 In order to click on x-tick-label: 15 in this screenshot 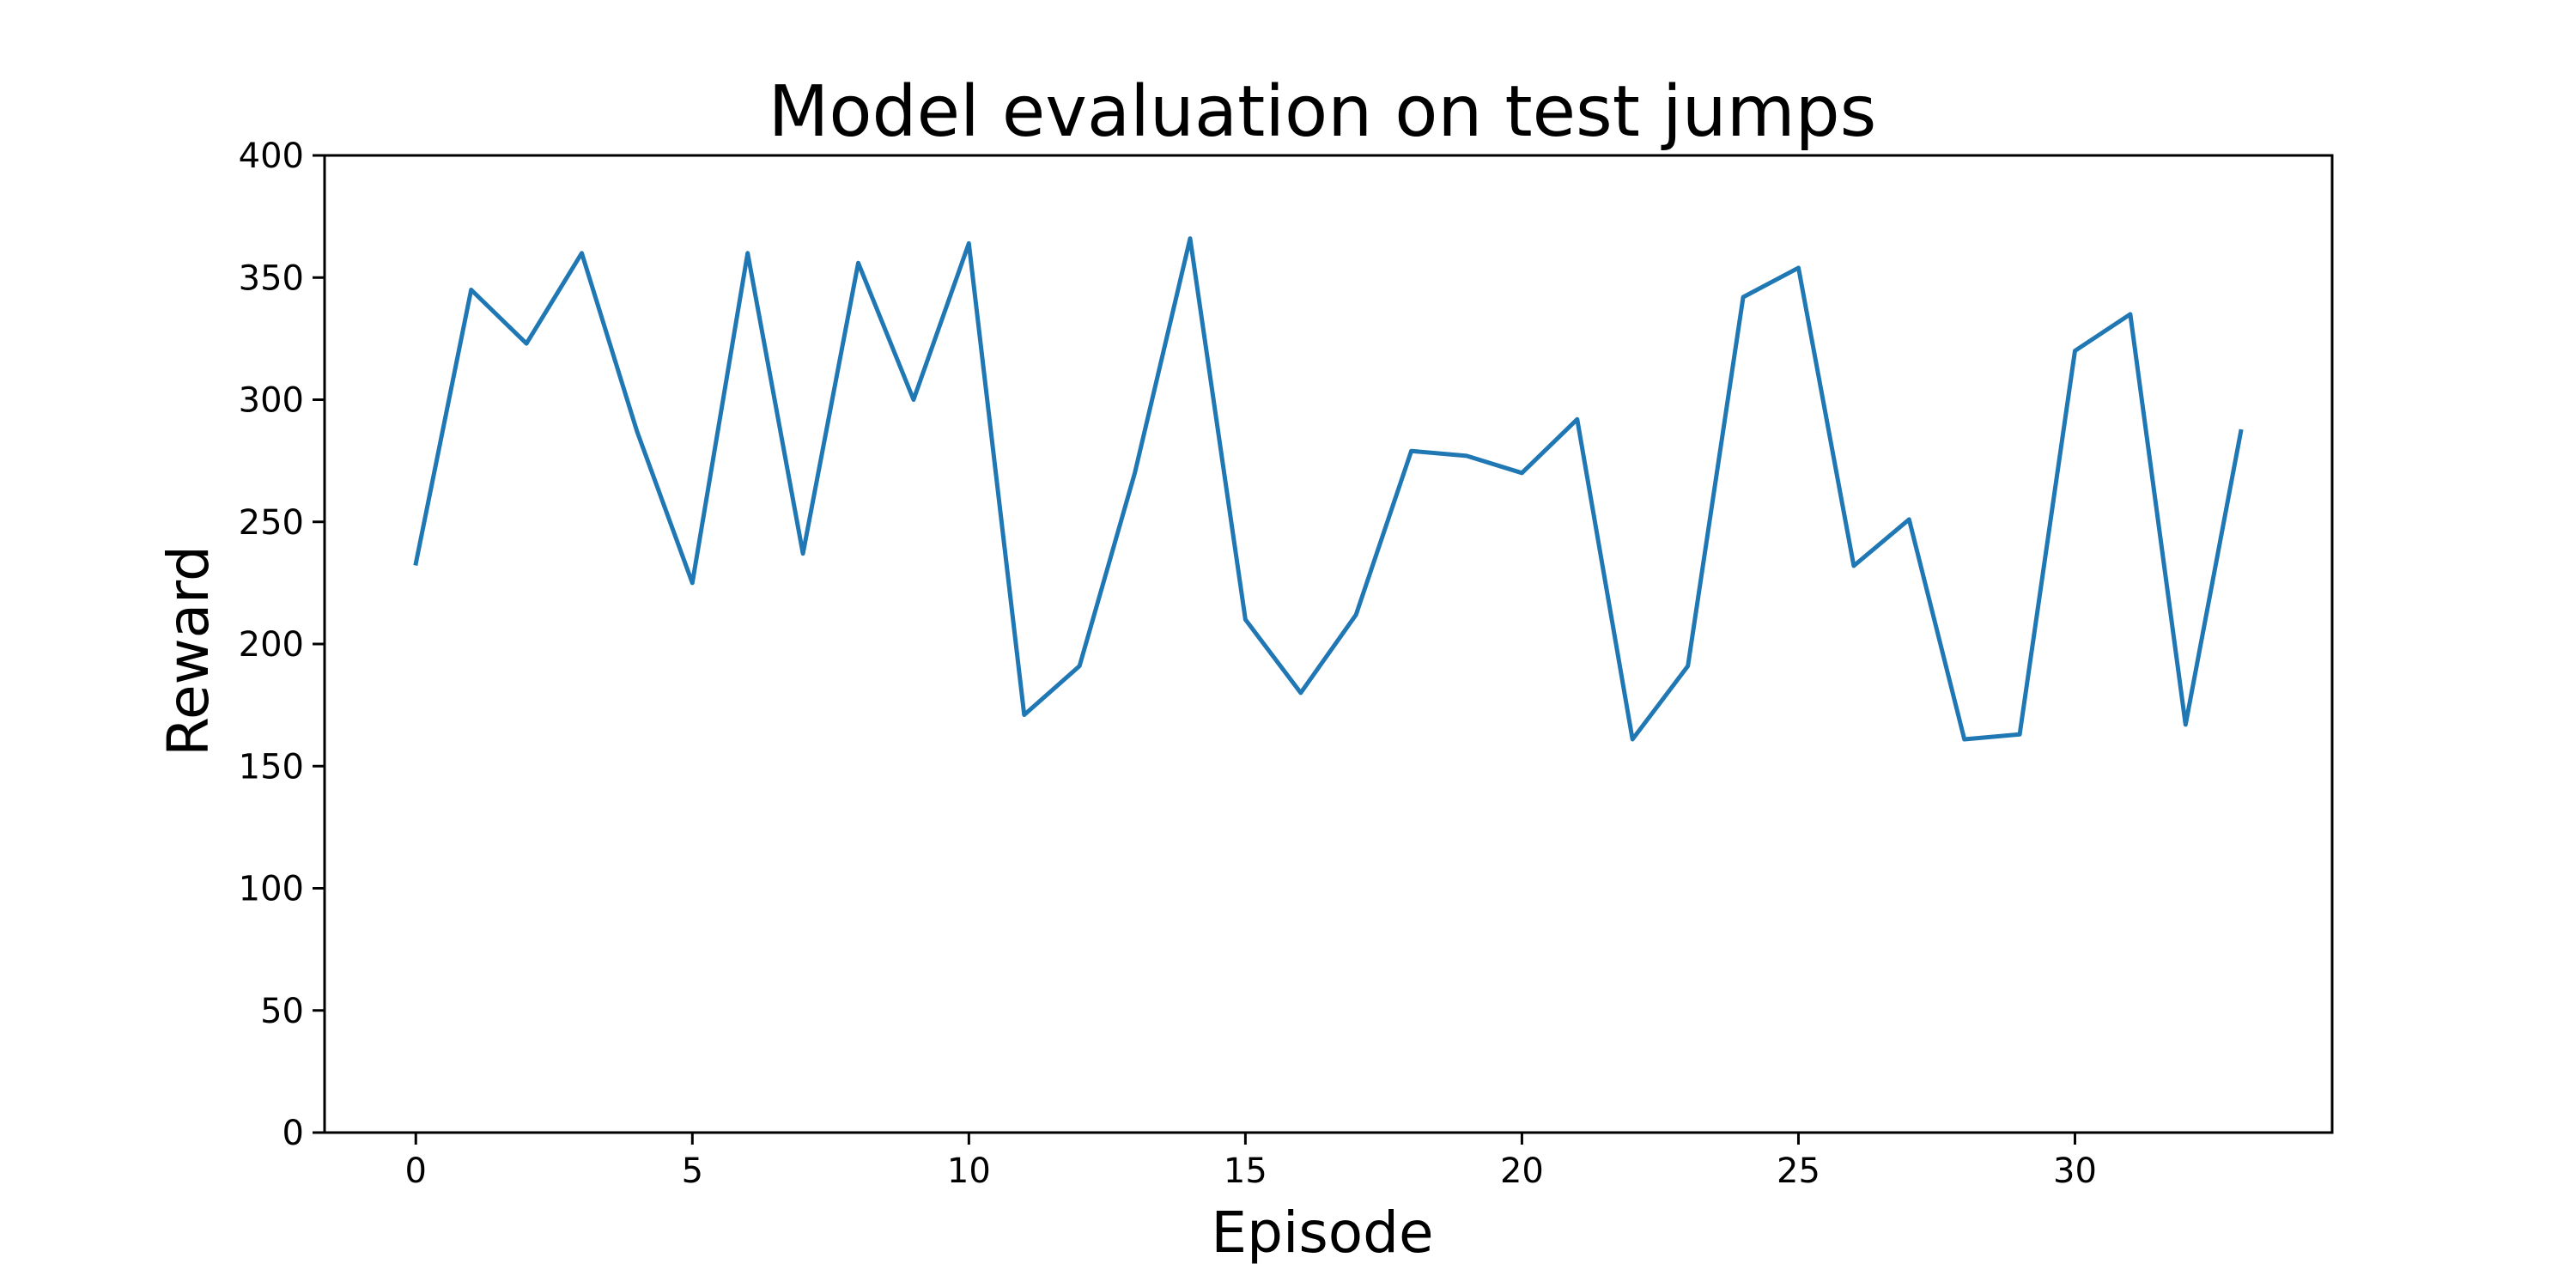, I will do `click(1246, 1171)`.